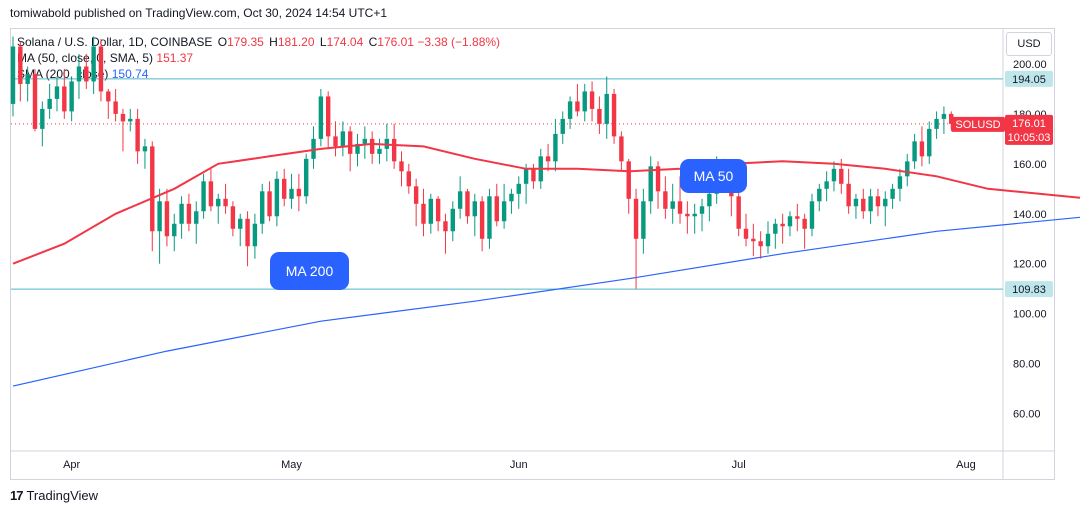 The width and height of the screenshot is (1080, 515). I want to click on level-price-badge, so click(1029, 78).